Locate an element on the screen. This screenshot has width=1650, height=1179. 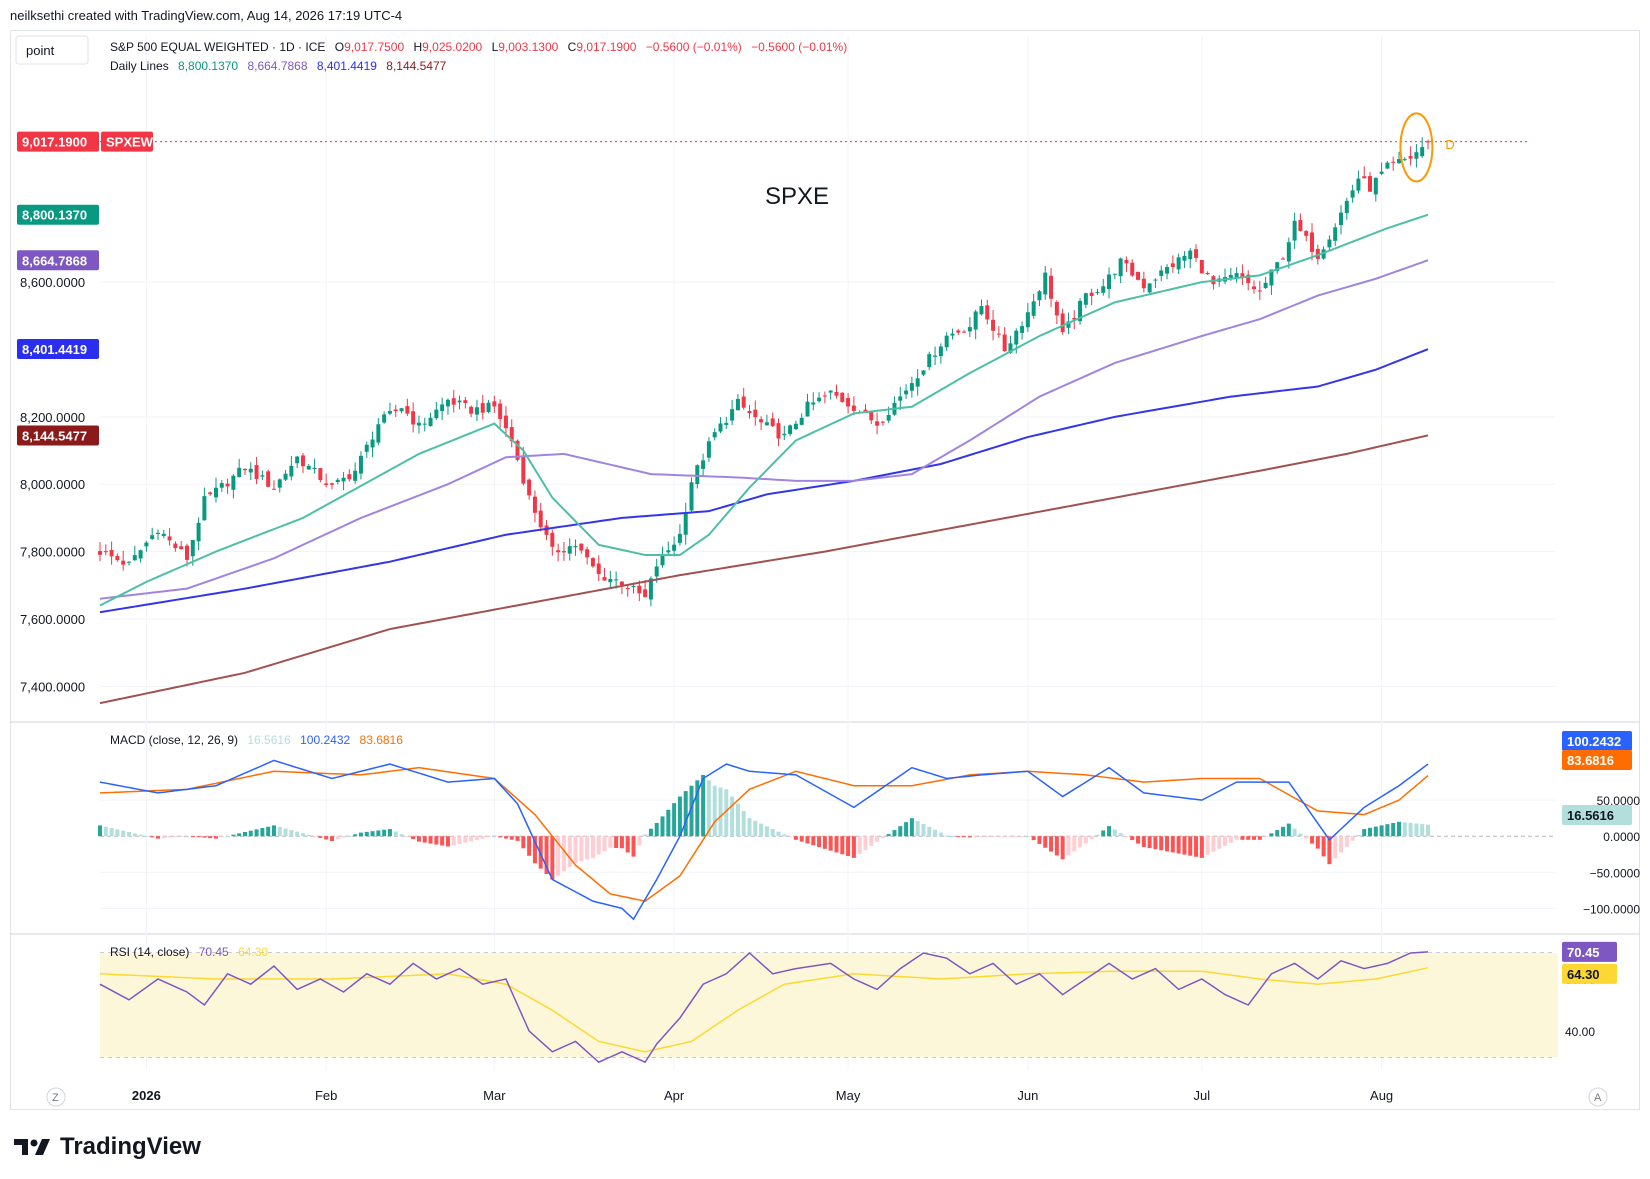
high-label: H is located at coordinates (417, 47).